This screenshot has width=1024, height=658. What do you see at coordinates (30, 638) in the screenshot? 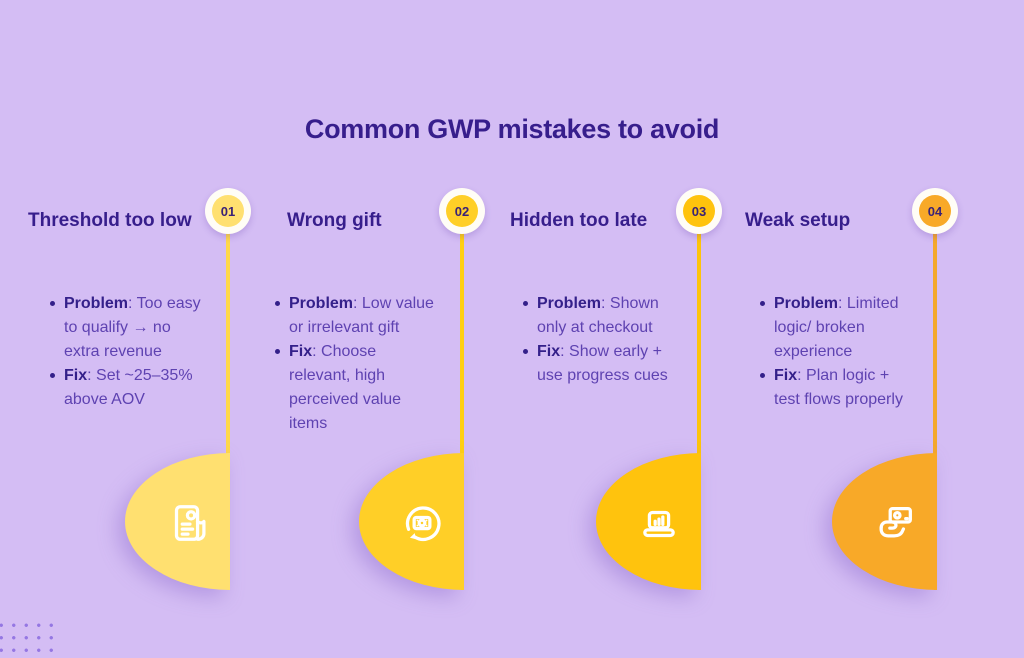
I see `dot-grid-decoration` at bounding box center [30, 638].